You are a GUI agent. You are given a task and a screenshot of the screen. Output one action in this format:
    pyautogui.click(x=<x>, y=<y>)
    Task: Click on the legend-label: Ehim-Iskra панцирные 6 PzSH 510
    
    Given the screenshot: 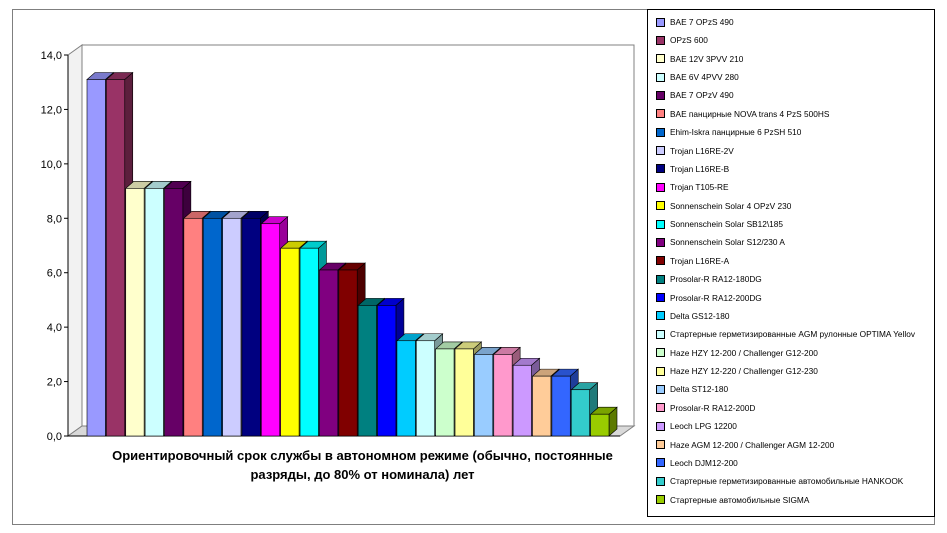 What is the action you would take?
    pyautogui.click(x=736, y=132)
    